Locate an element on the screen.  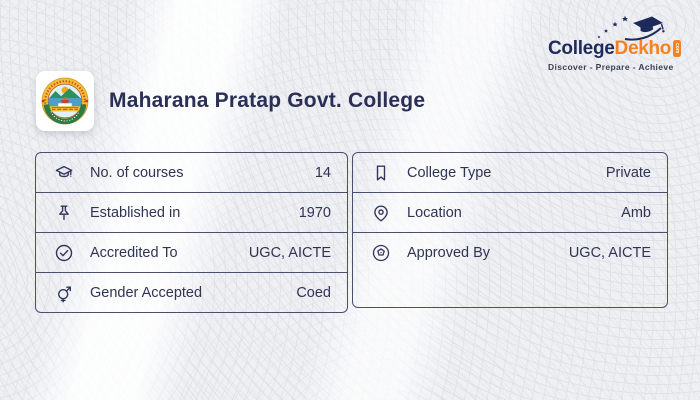
info-row-approved-by: Approved By UGC, AICTE is located at coordinates (510, 253).